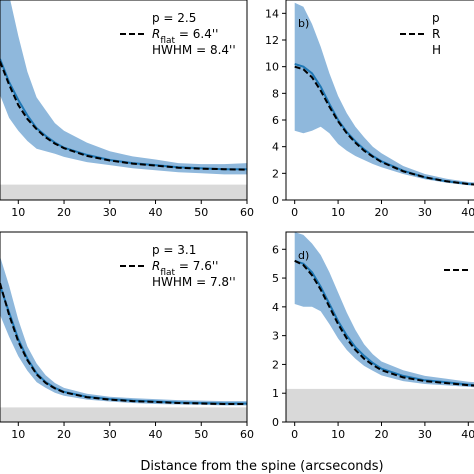  I want to click on legend-entry: HWHM = 8.4'', so click(194, 50).